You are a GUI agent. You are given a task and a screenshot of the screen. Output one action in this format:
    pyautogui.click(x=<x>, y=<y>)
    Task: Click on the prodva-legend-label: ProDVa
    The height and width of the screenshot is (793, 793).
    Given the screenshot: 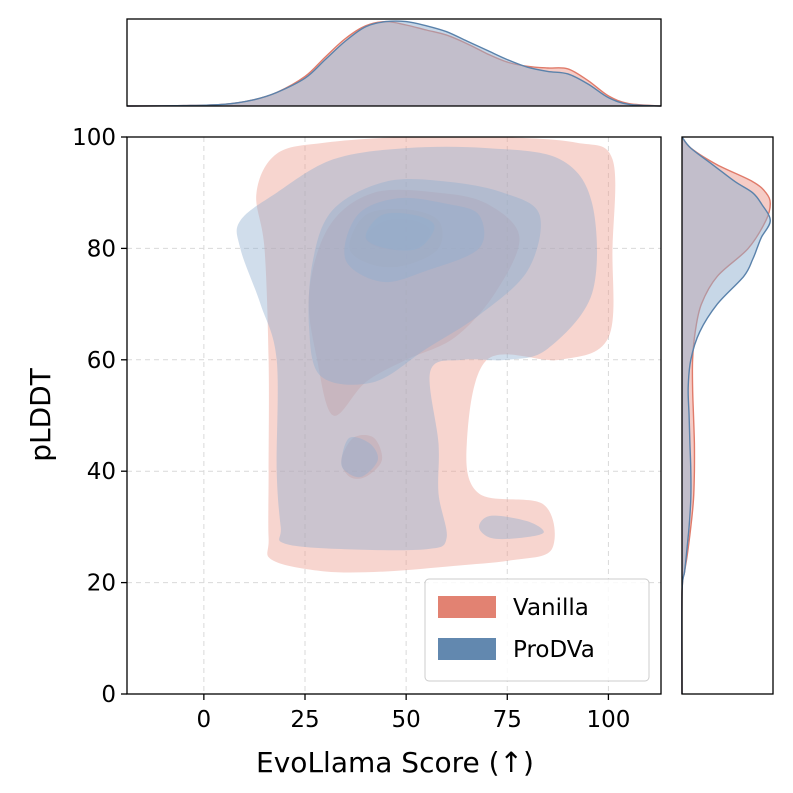 What is the action you would take?
    pyautogui.click(x=554, y=650)
    